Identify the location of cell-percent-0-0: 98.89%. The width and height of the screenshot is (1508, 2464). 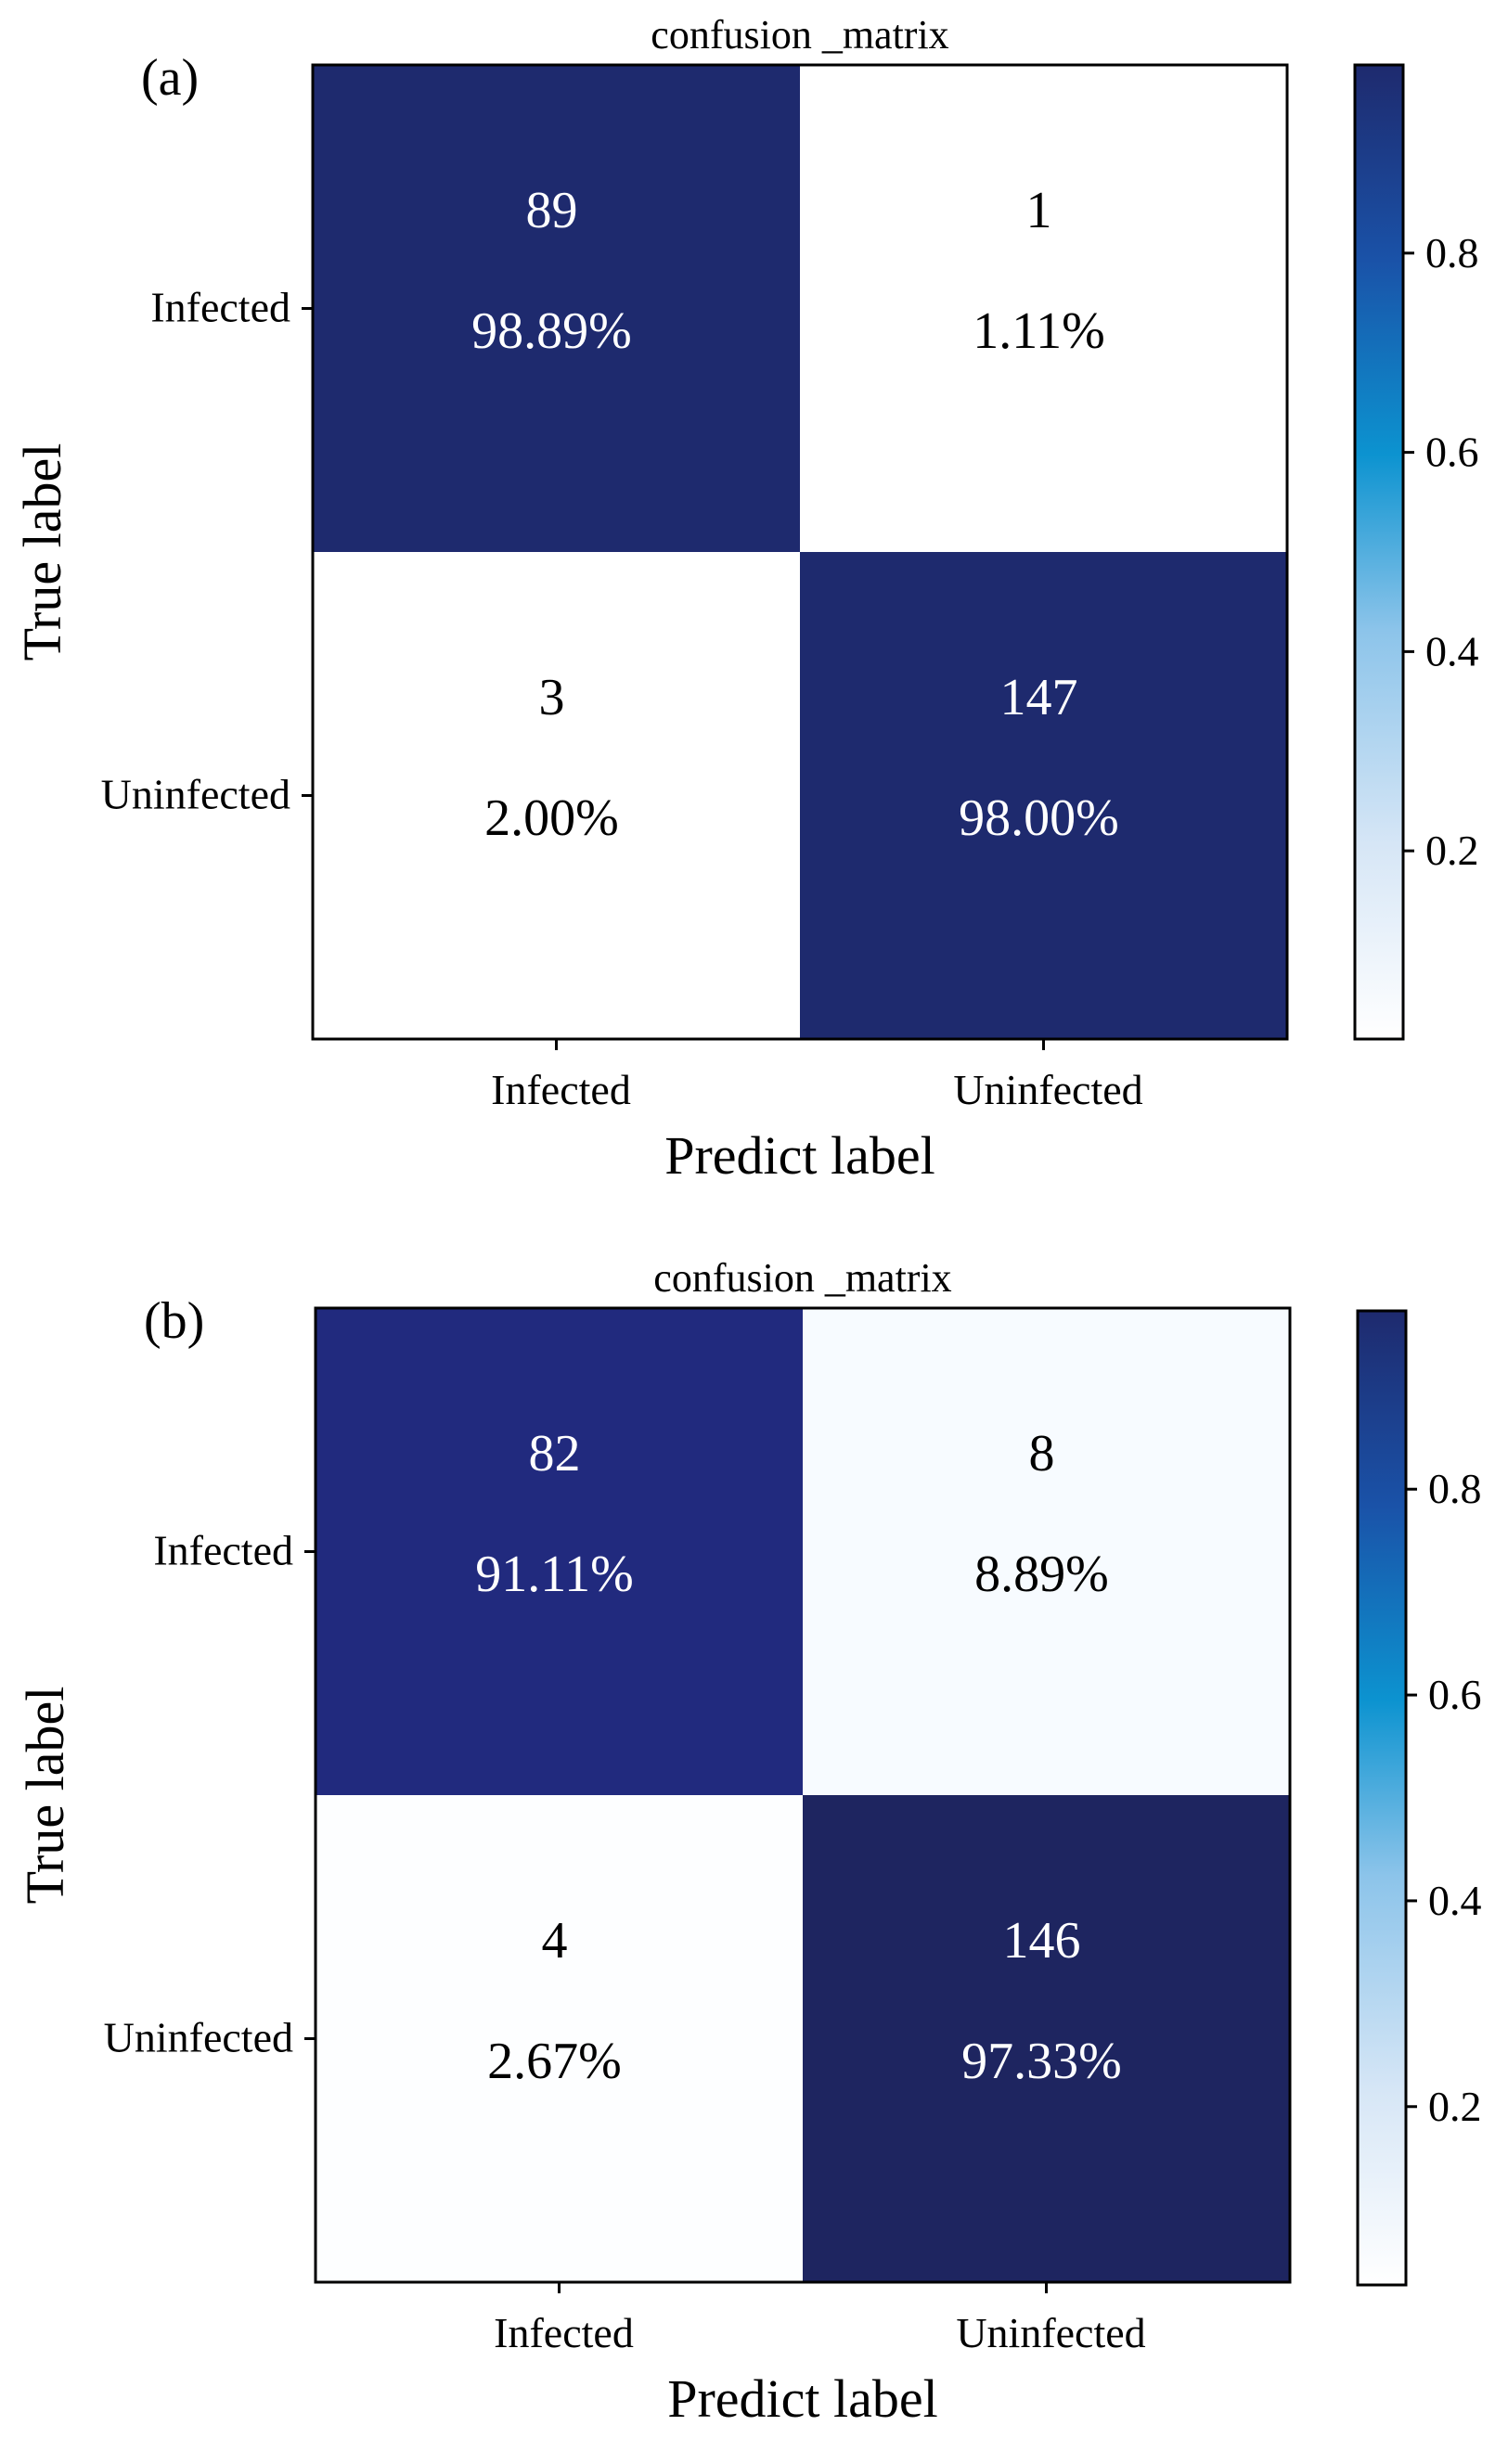
(552, 331).